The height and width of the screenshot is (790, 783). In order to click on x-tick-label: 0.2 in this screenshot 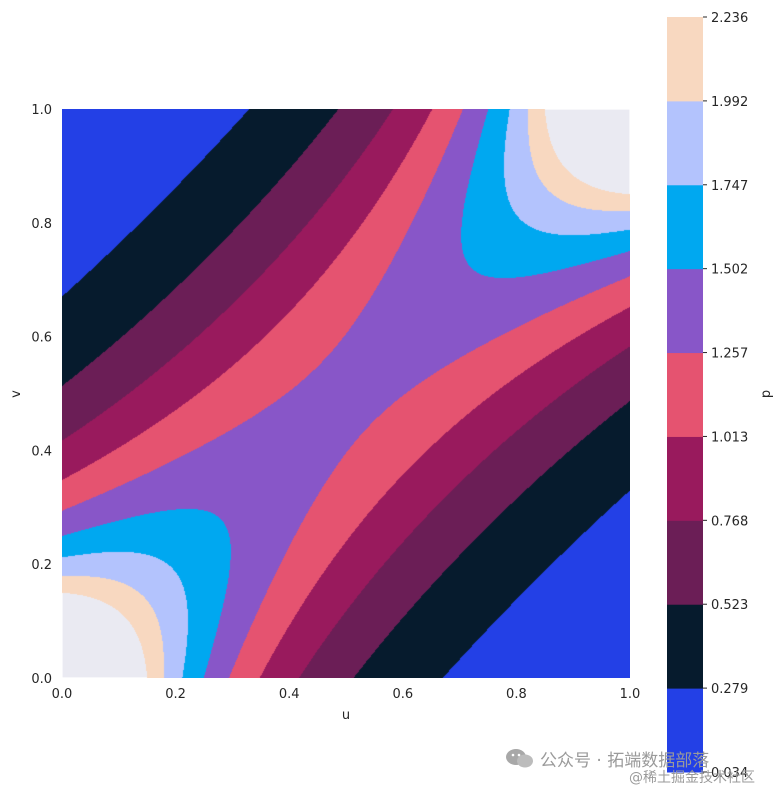, I will do `click(175, 694)`.